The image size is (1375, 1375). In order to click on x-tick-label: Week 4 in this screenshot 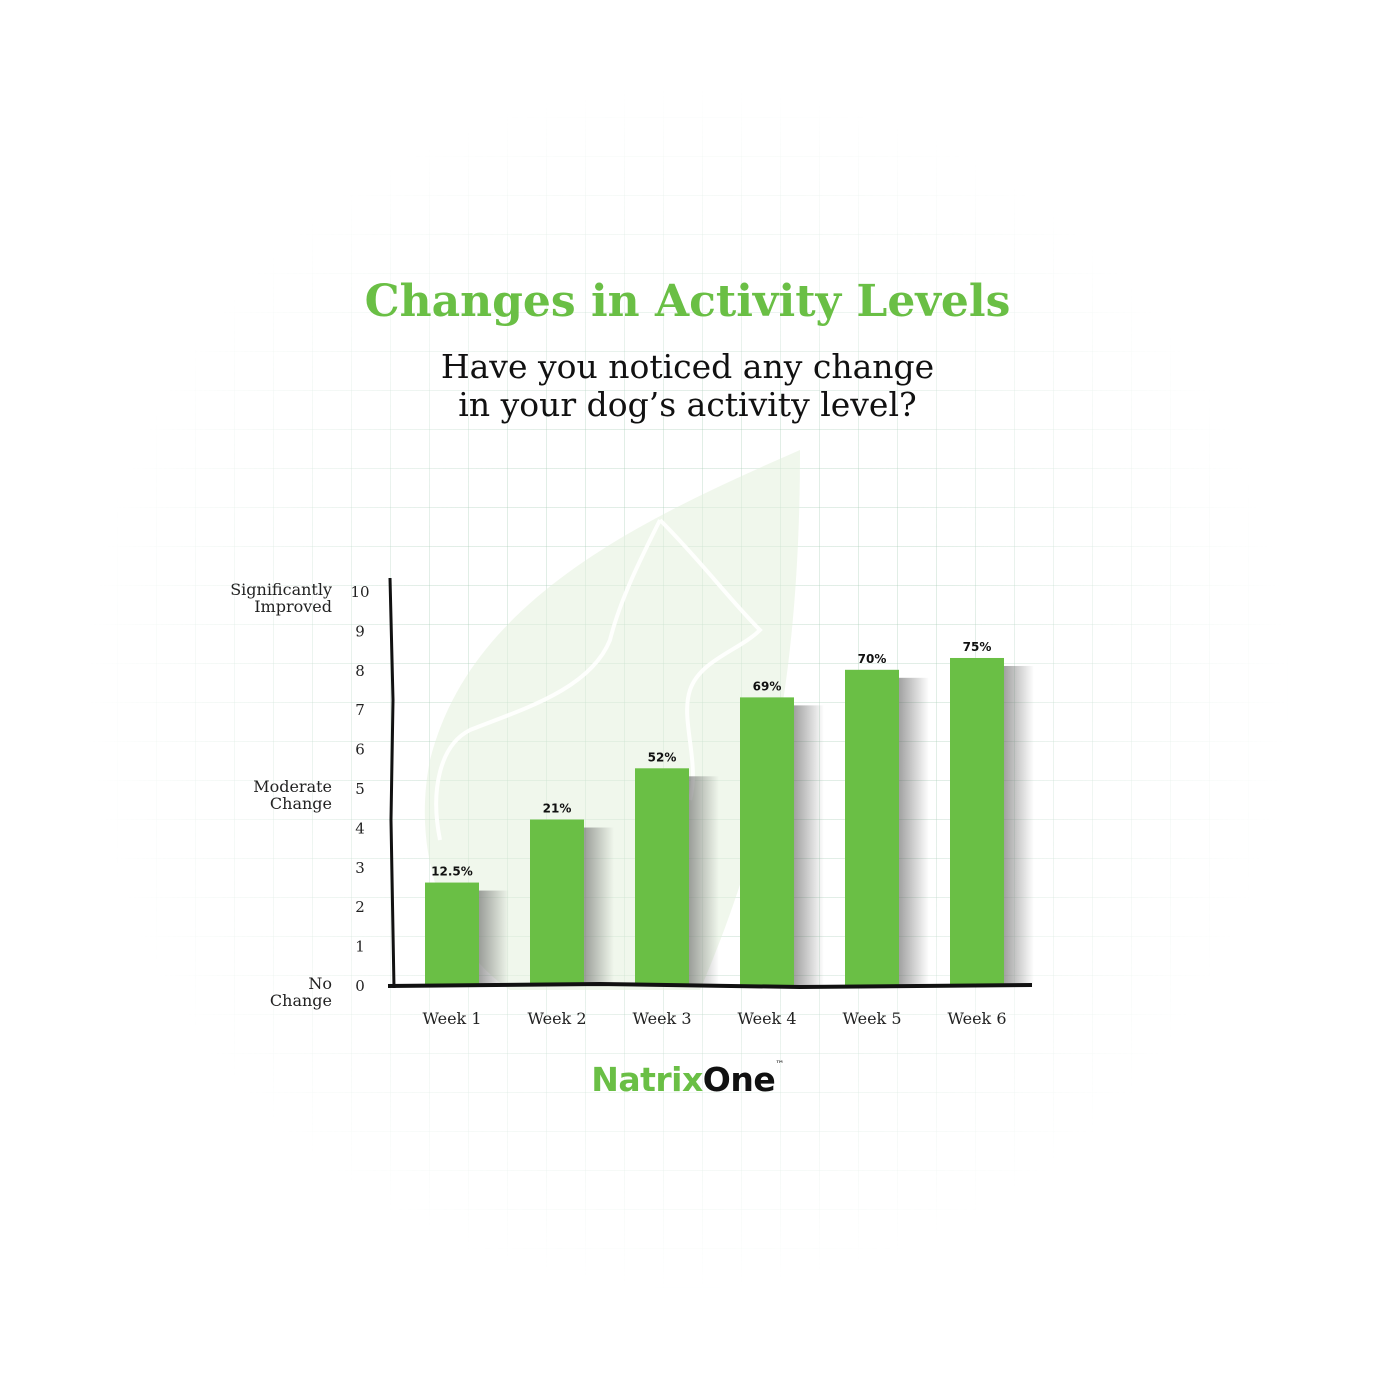, I will do `click(766, 1018)`.